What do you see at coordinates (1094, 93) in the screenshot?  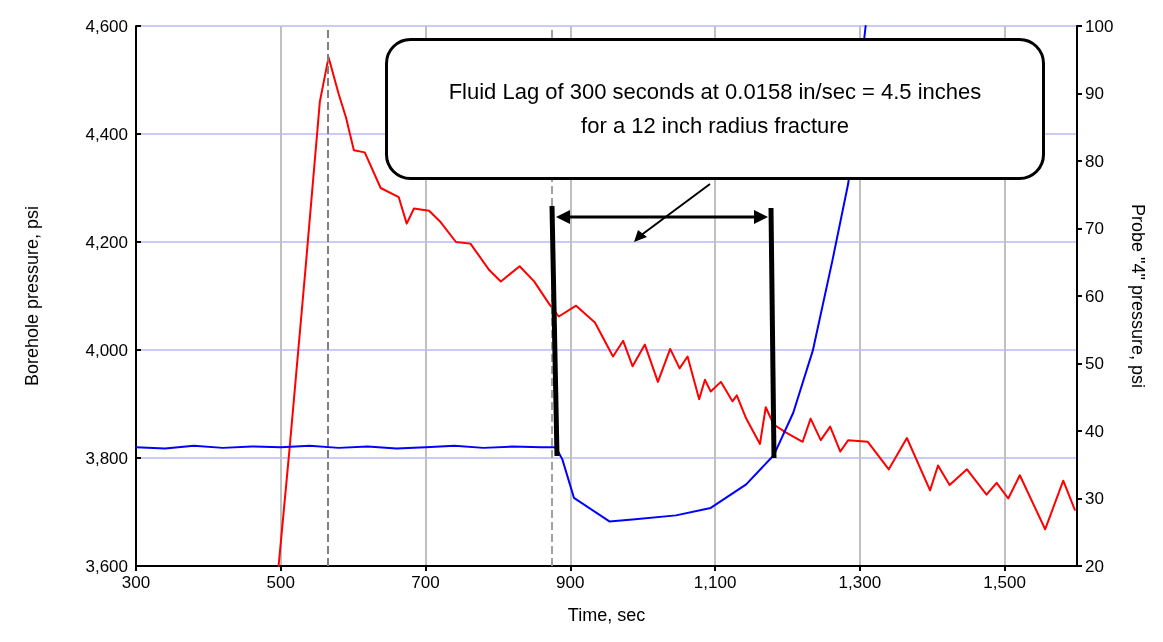 I see `y2-tick-label: 90` at bounding box center [1094, 93].